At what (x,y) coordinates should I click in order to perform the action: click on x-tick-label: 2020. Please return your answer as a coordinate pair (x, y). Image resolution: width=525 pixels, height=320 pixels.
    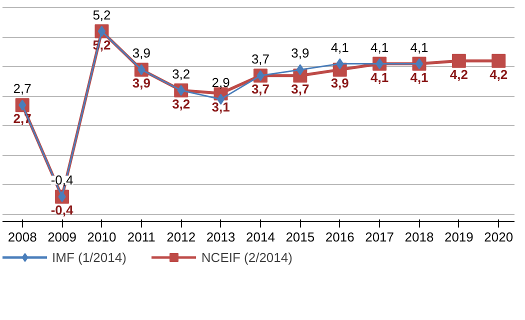
    Looking at the image, I should click on (499, 237).